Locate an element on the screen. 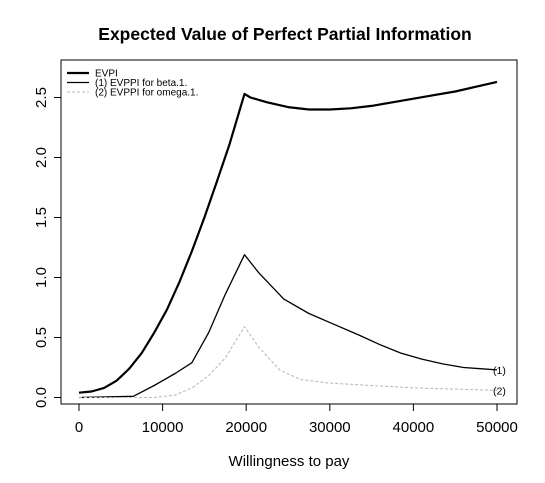  y-tick-label: 0.0 is located at coordinates (41, 397).